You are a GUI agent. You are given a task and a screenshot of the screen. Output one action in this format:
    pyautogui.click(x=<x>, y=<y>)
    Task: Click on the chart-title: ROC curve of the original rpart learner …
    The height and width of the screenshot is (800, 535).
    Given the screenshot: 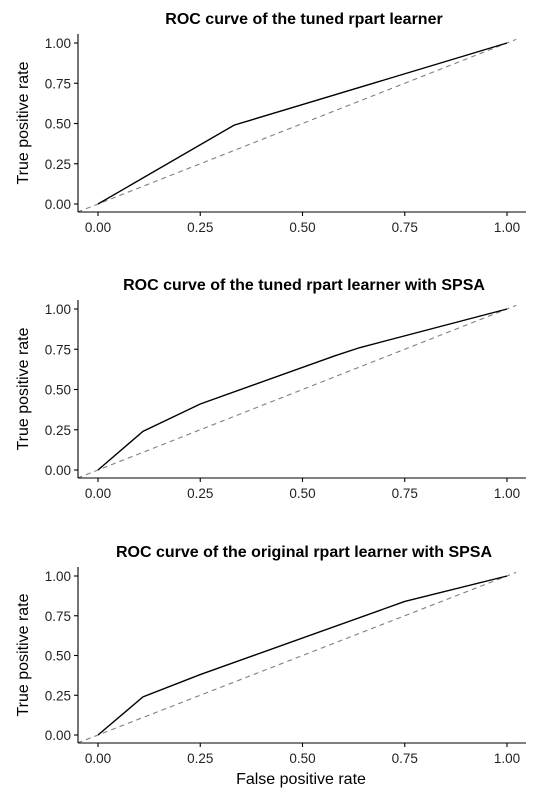 What is the action you would take?
    pyautogui.click(x=304, y=552)
    